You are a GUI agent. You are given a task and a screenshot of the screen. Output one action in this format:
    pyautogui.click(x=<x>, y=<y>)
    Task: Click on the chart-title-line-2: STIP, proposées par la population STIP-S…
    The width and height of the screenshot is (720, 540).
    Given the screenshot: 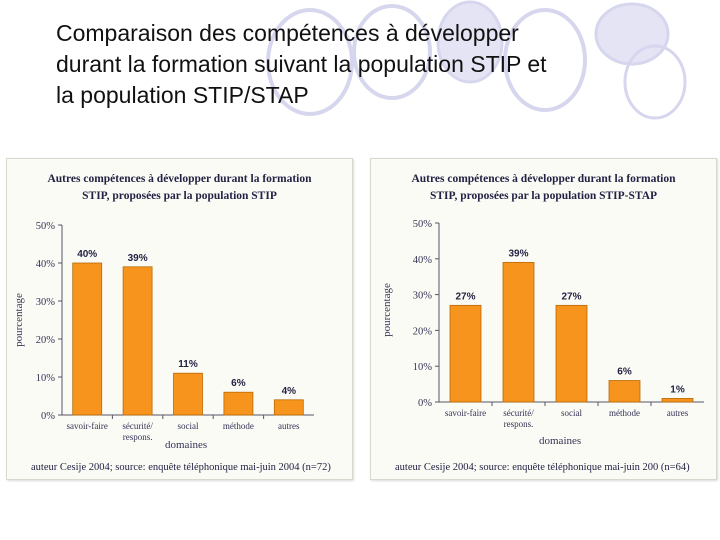 What is the action you would take?
    pyautogui.click(x=543, y=196)
    